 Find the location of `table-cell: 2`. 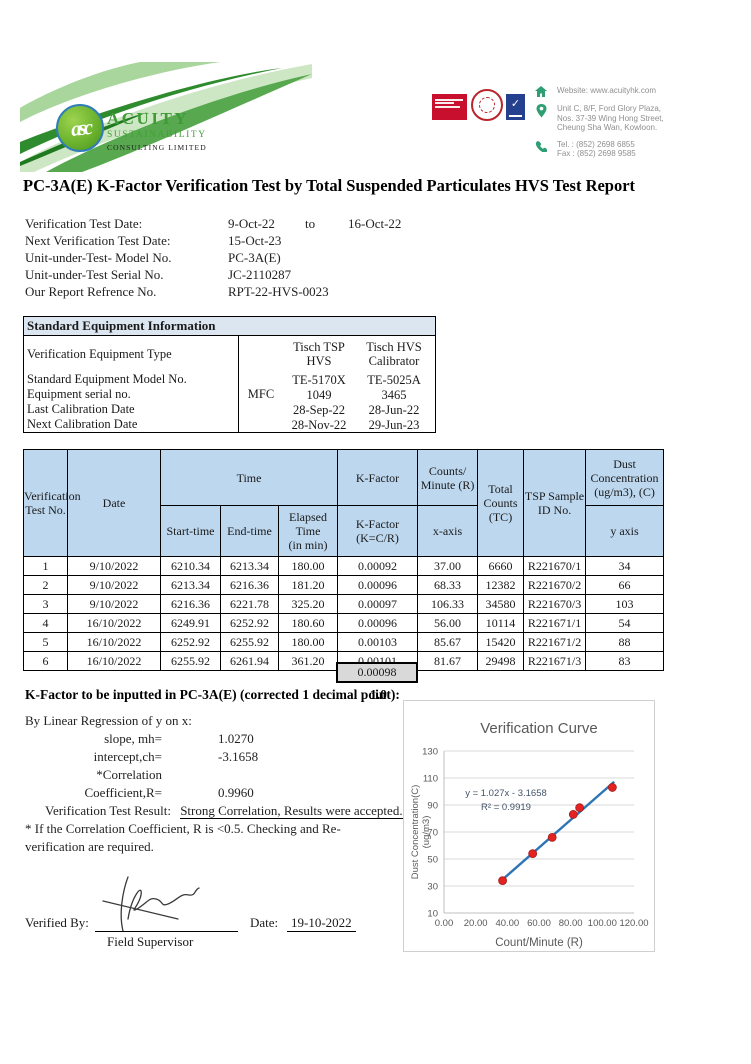

table-cell: 2 is located at coordinates (45, 585).